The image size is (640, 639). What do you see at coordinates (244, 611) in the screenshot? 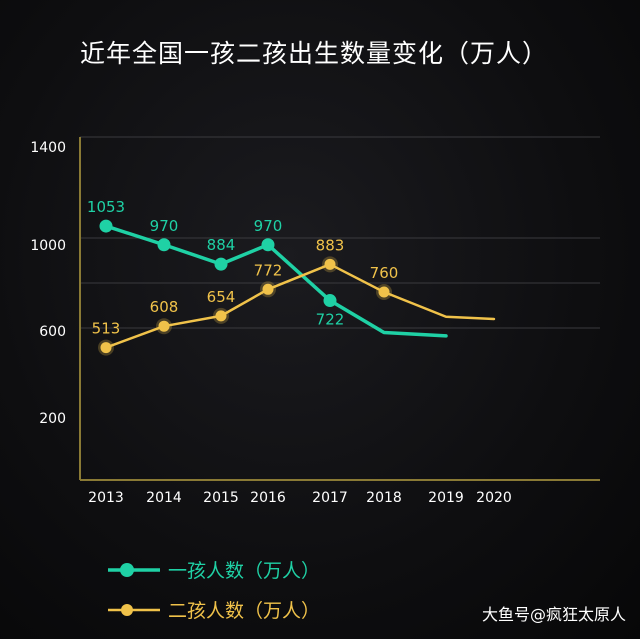
I see `legend-label: 二孩人数（万人）` at bounding box center [244, 611].